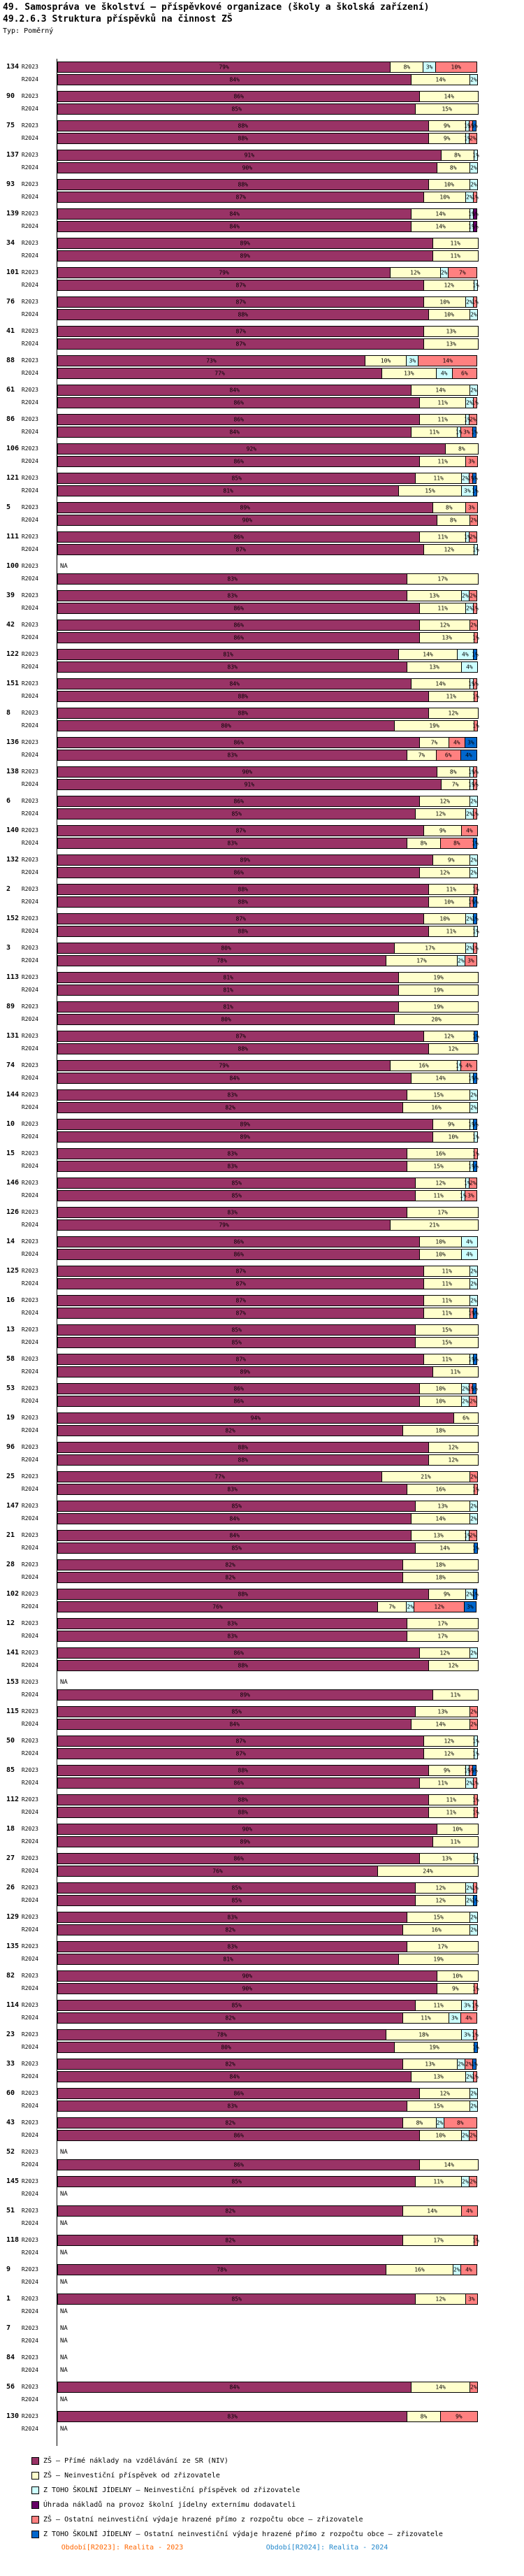 The width and height of the screenshot is (524, 2576). I want to click on row-id-label: 111, so click(13, 537).